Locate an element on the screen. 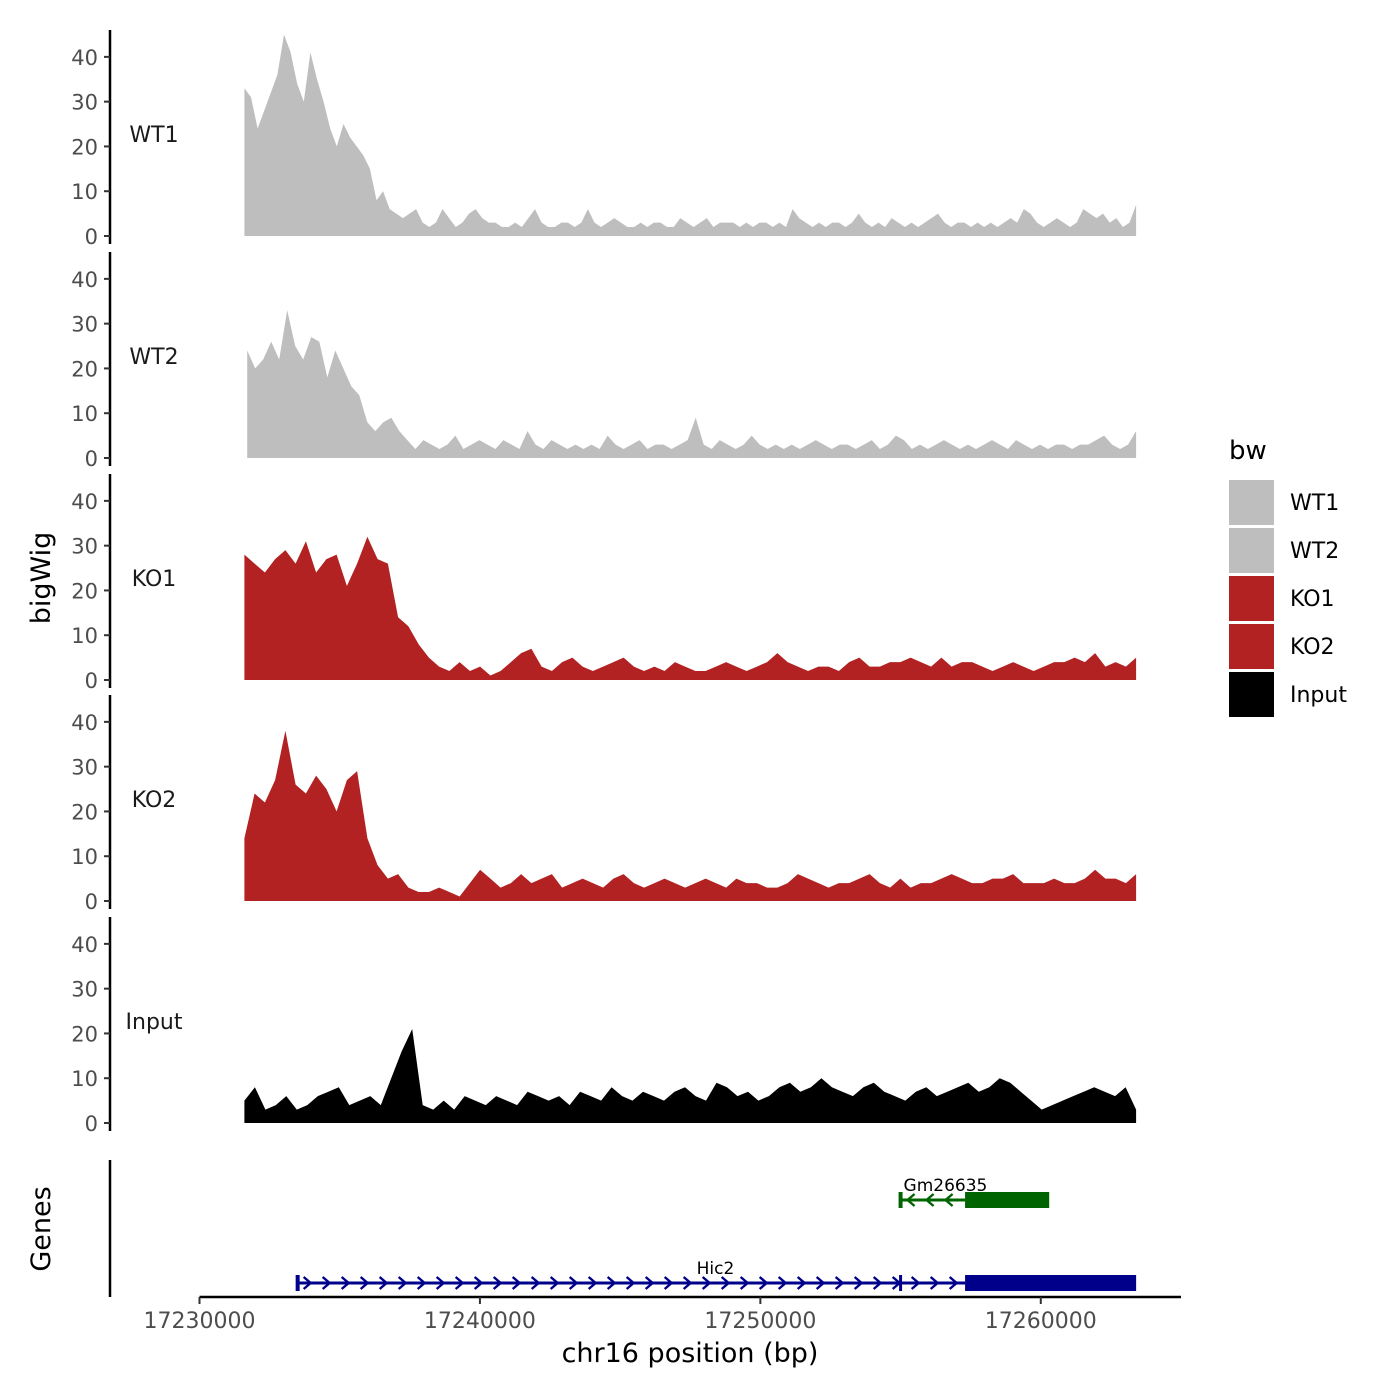 This screenshot has height=1400, width=1400. legend-title: bw is located at coordinates (1248, 451).